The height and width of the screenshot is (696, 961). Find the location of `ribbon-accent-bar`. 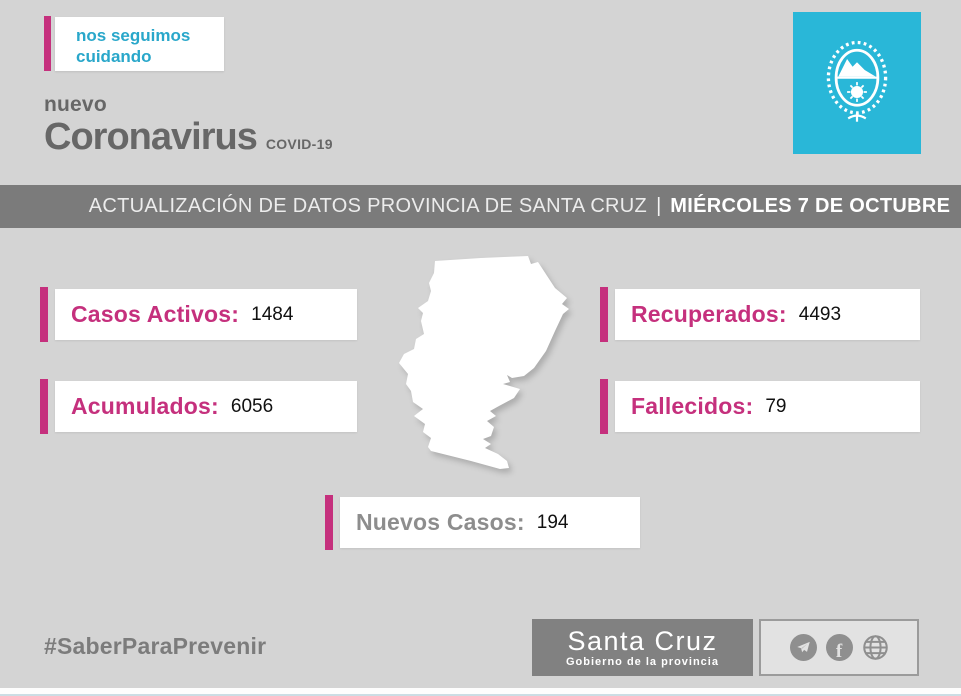

ribbon-accent-bar is located at coordinates (47, 43).